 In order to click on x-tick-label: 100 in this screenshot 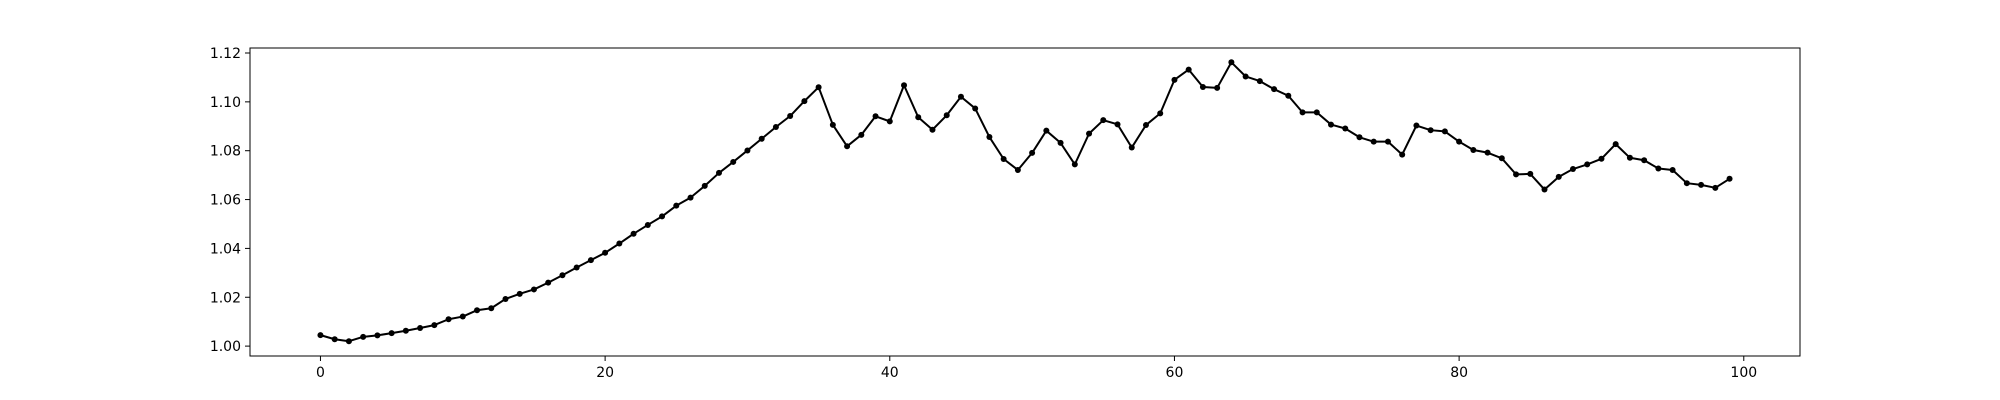, I will do `click(1743, 373)`.